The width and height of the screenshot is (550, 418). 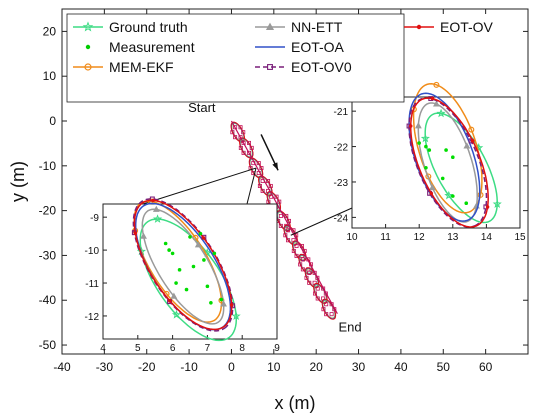 I want to click on inset-y-tick-label: -21, so click(x=341, y=112).